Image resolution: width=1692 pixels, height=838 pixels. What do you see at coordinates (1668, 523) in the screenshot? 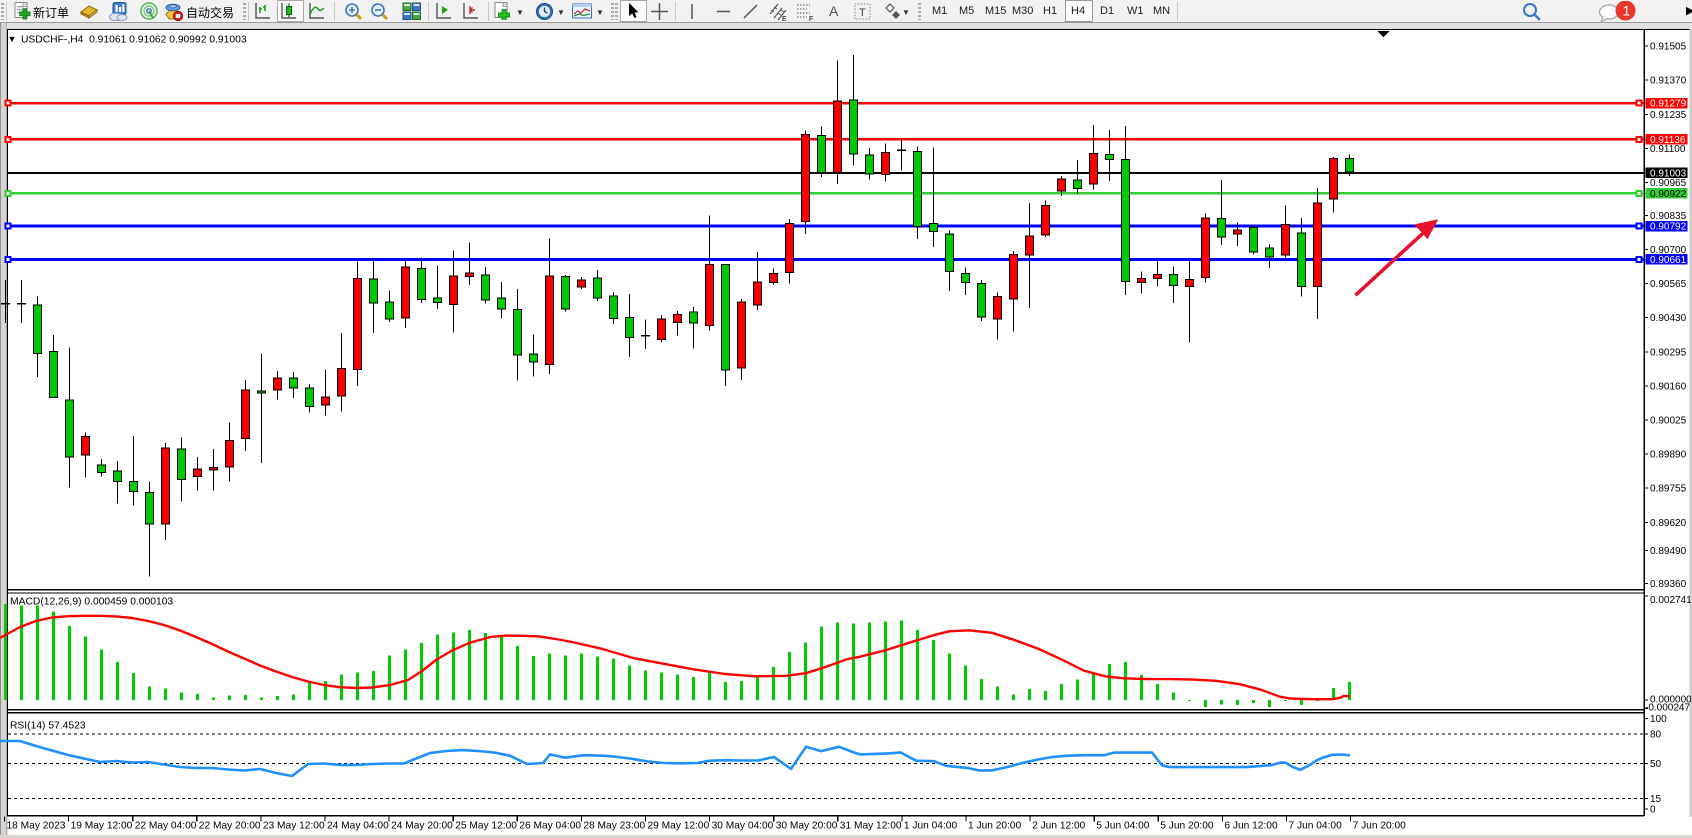
I see `svg-text: 0.89620` at bounding box center [1668, 523].